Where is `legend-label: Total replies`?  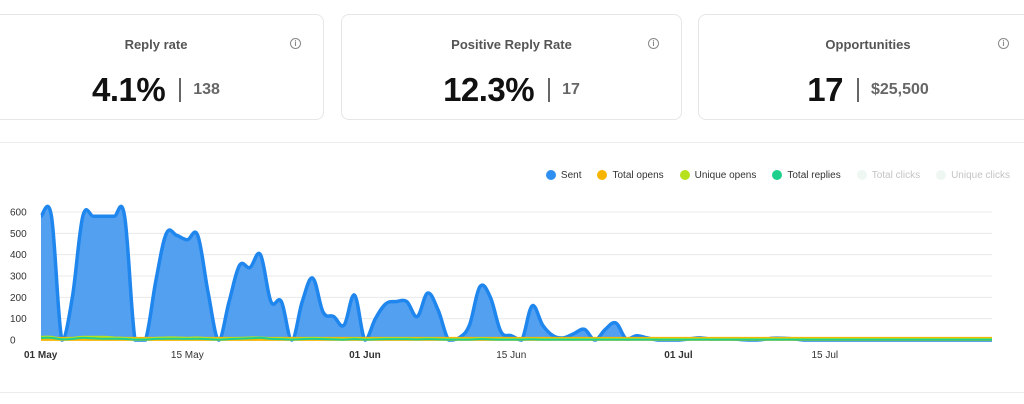 legend-label: Total replies is located at coordinates (814, 175).